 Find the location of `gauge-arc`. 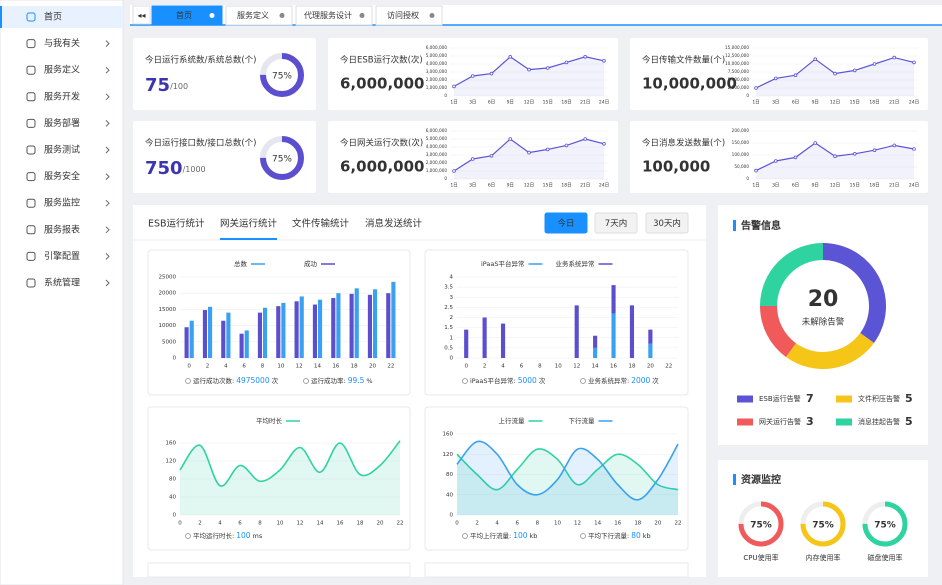

gauge-arc is located at coordinates (282, 75).